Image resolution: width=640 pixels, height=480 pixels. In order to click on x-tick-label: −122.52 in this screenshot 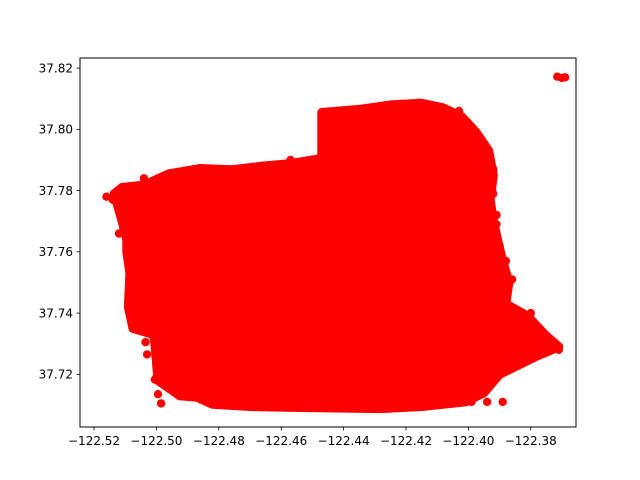, I will do `click(94, 441)`.